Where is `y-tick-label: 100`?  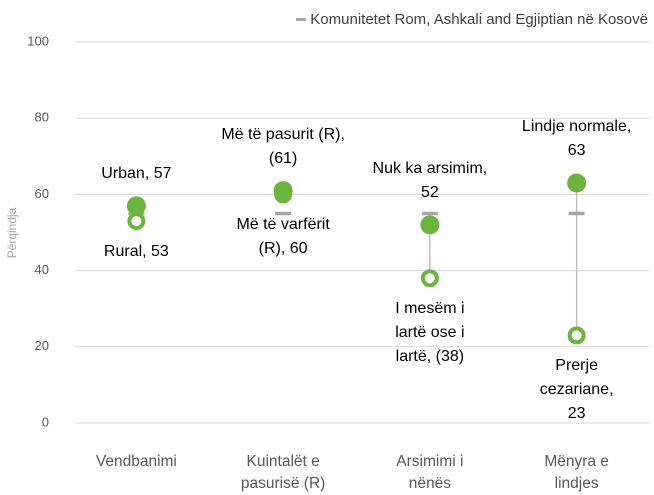
y-tick-label: 100 is located at coordinates (38, 40).